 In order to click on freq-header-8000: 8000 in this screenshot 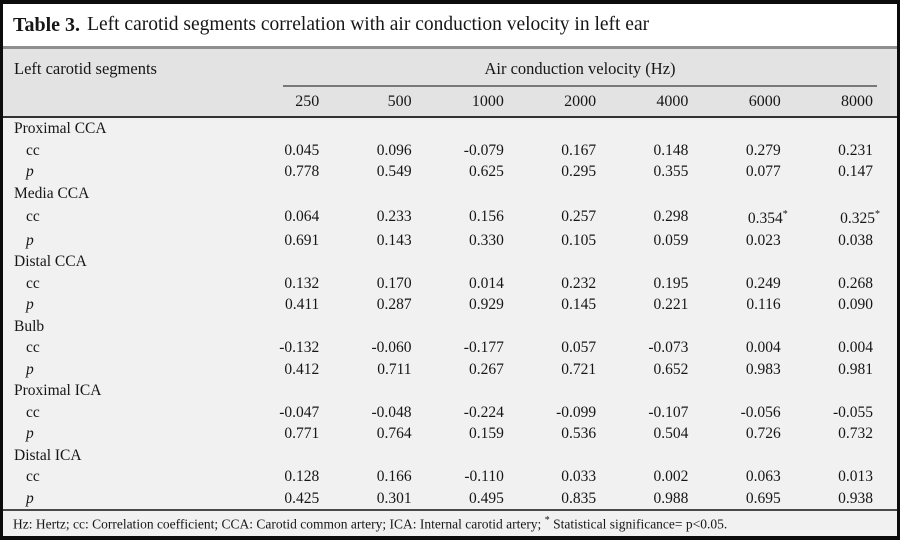, I will do `click(850, 102)`.